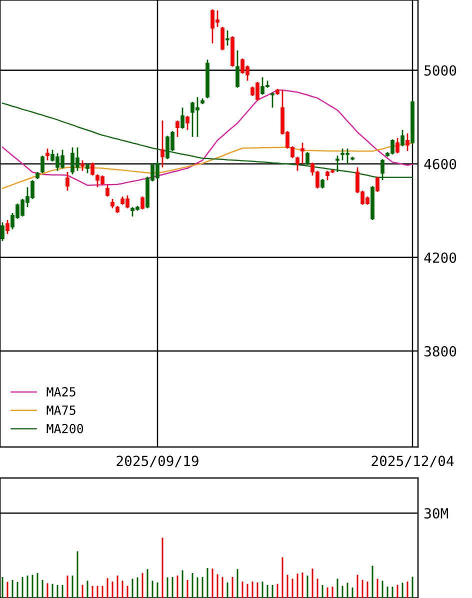  What do you see at coordinates (208, 137) in the screenshot?
I see `line-series` at bounding box center [208, 137].